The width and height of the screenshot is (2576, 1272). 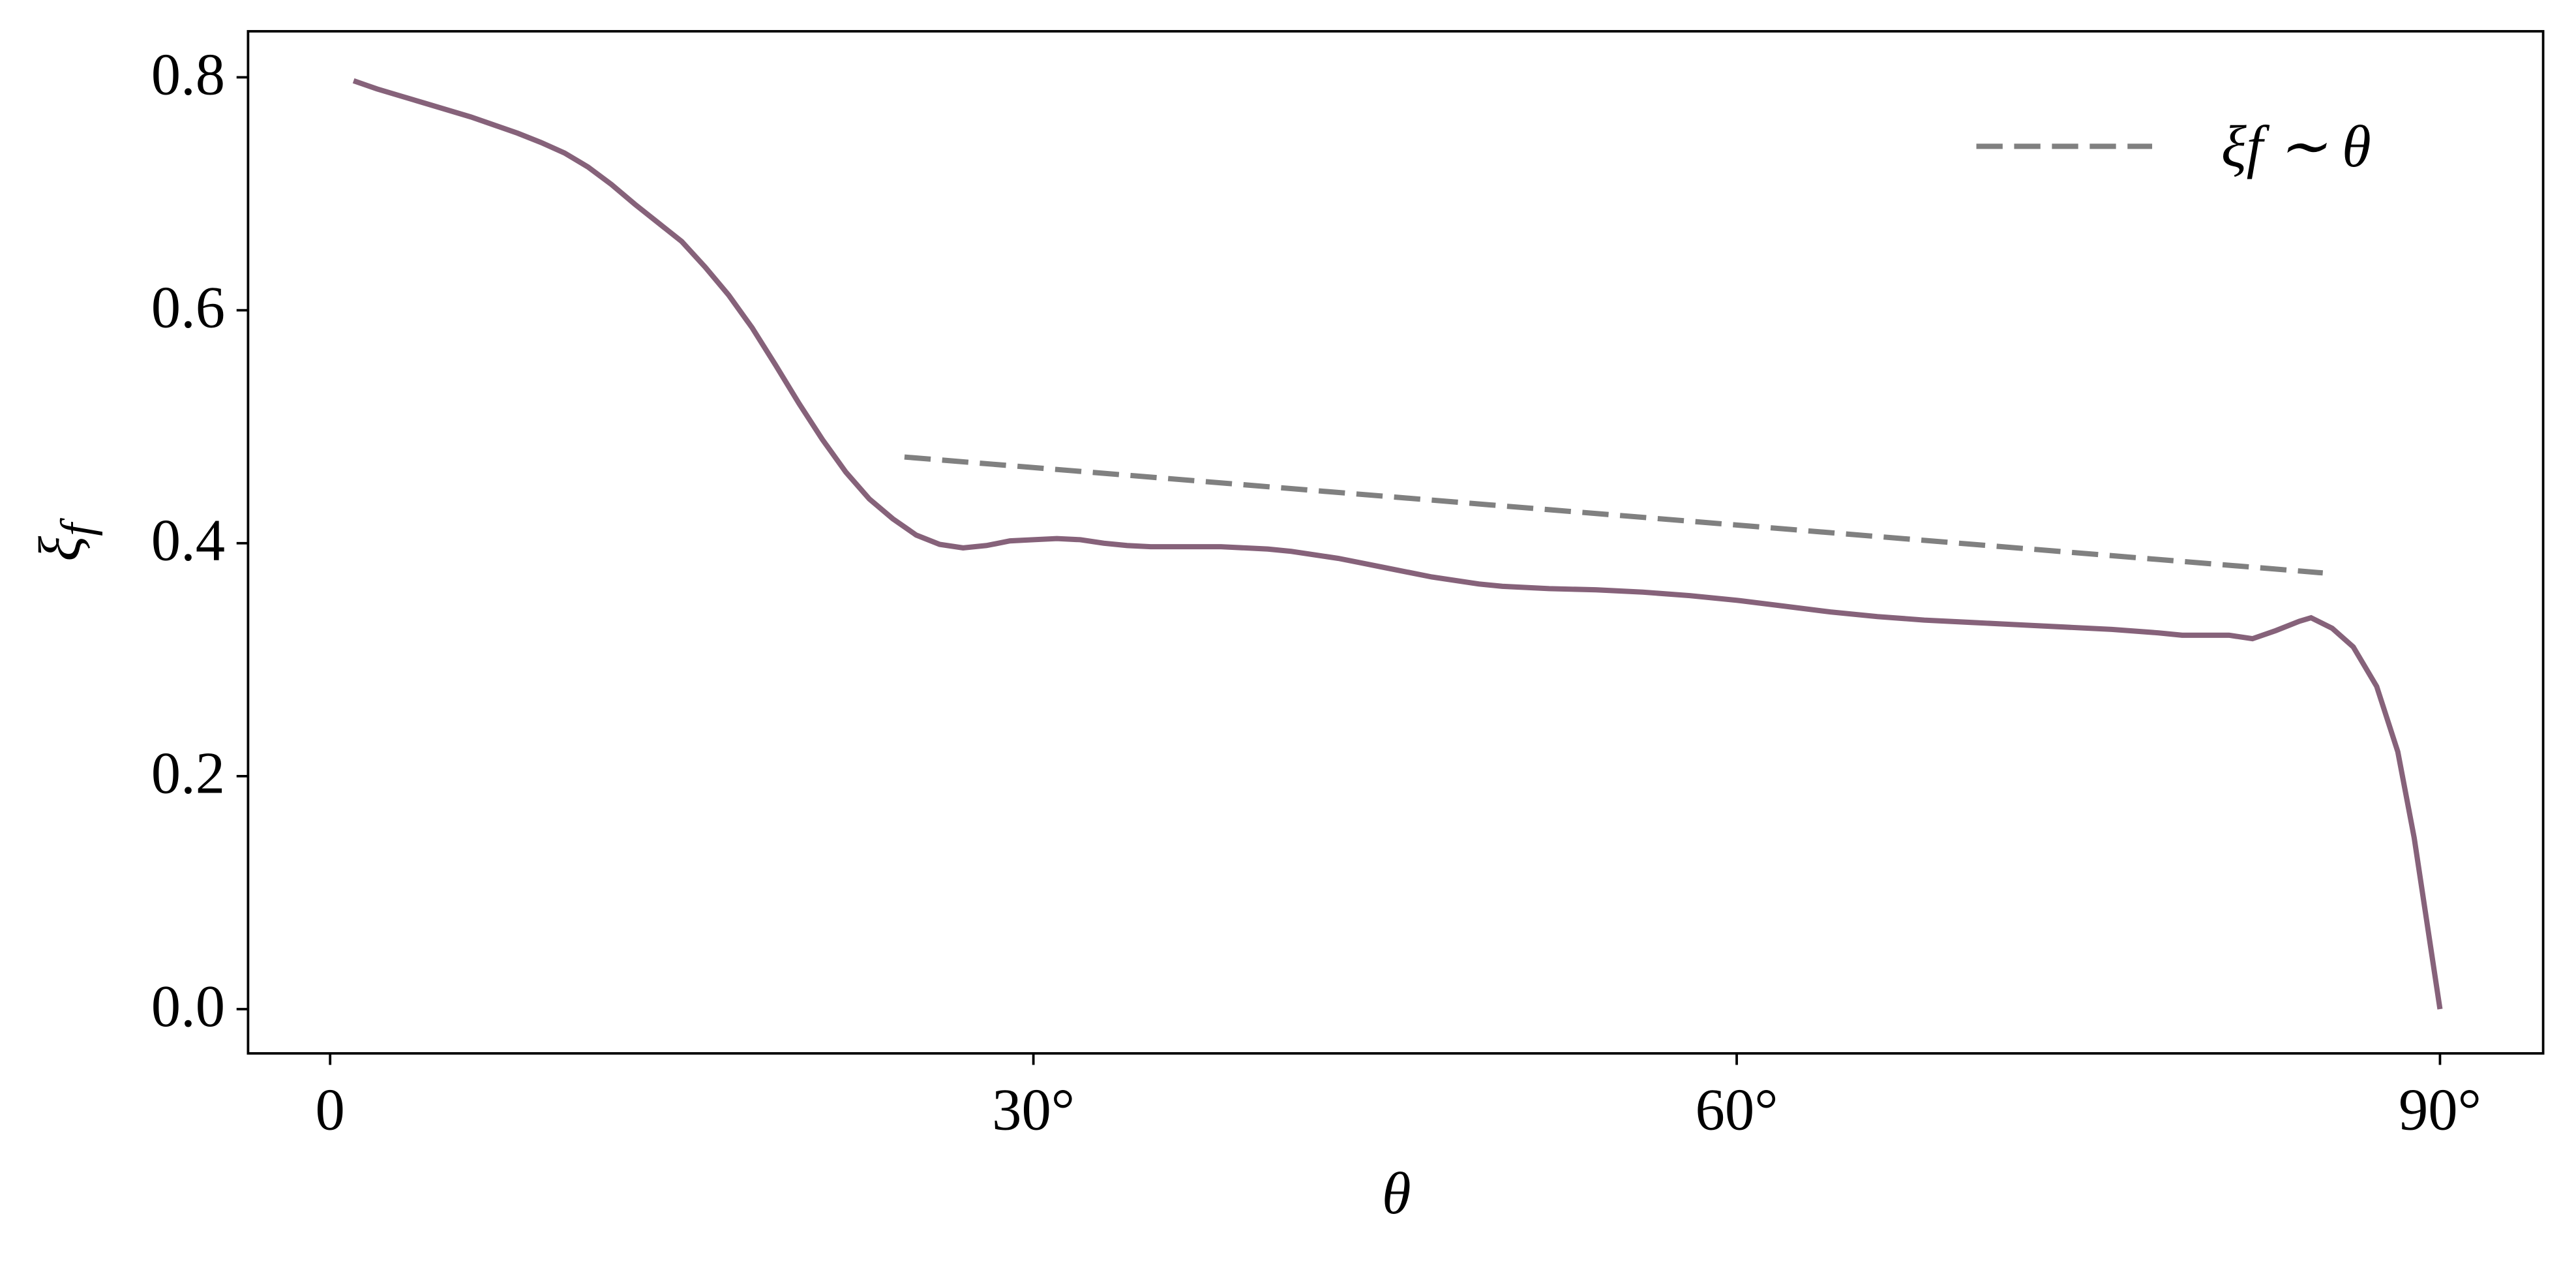 I want to click on y-axis-label-base: ξ, so click(x=60, y=549).